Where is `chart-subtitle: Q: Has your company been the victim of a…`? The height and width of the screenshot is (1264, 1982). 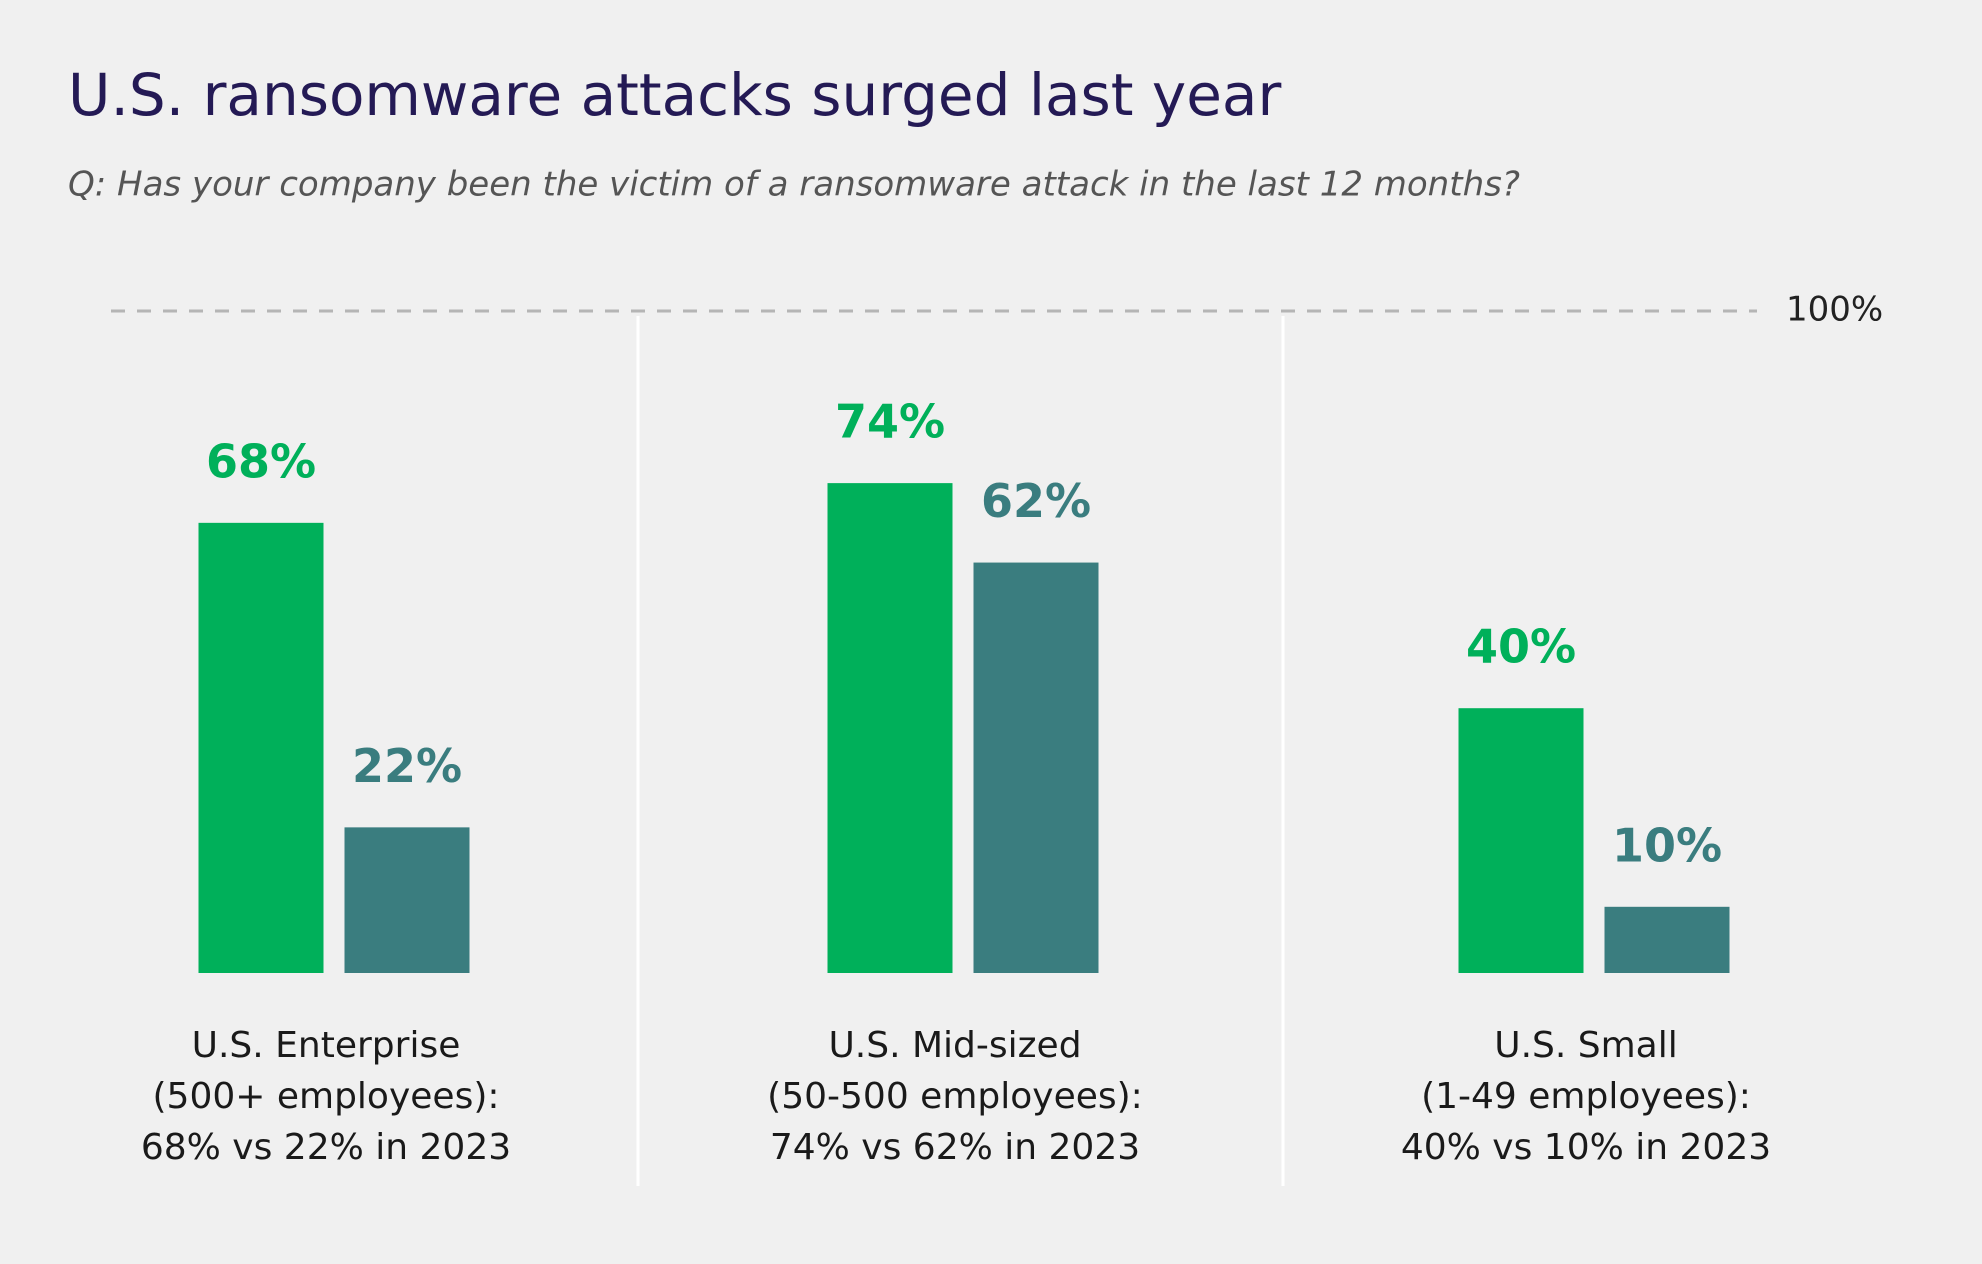 chart-subtitle: Q: Has your company been the victim of a… is located at coordinates (794, 185).